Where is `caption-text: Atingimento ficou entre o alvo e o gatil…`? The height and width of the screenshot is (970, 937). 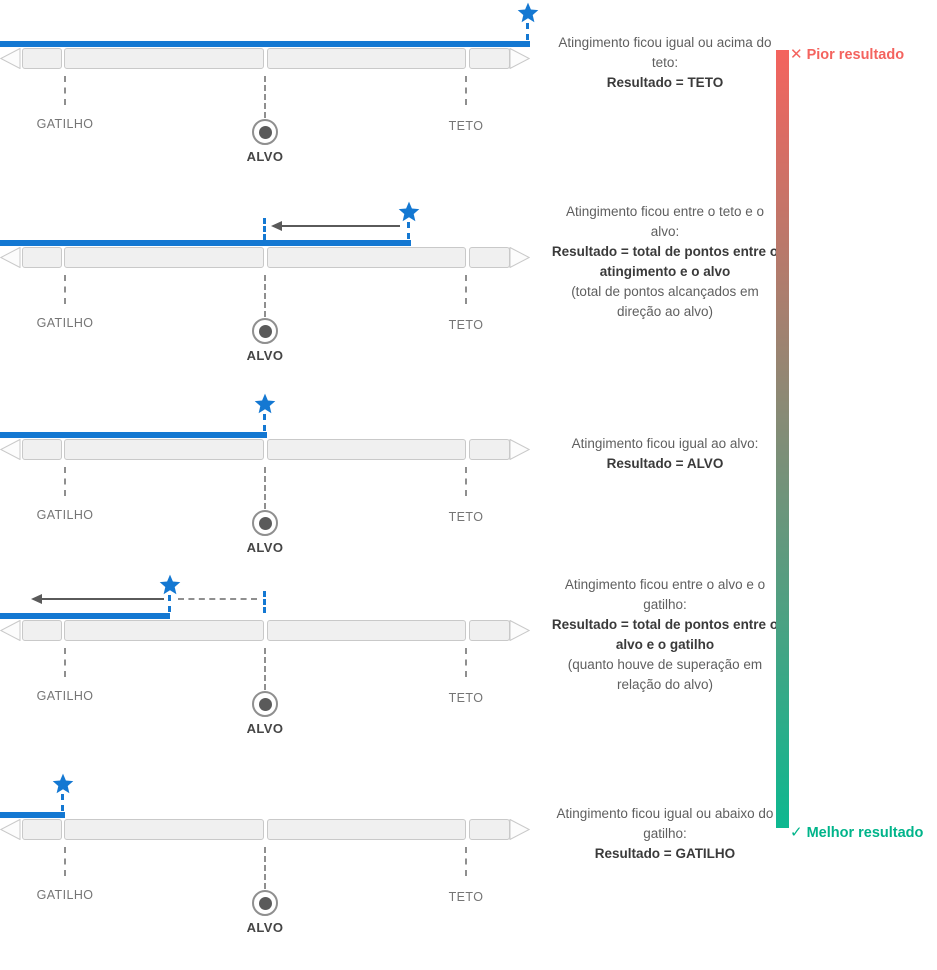 caption-text: Atingimento ficou entre o alvo e o gatil… is located at coordinates (665, 594).